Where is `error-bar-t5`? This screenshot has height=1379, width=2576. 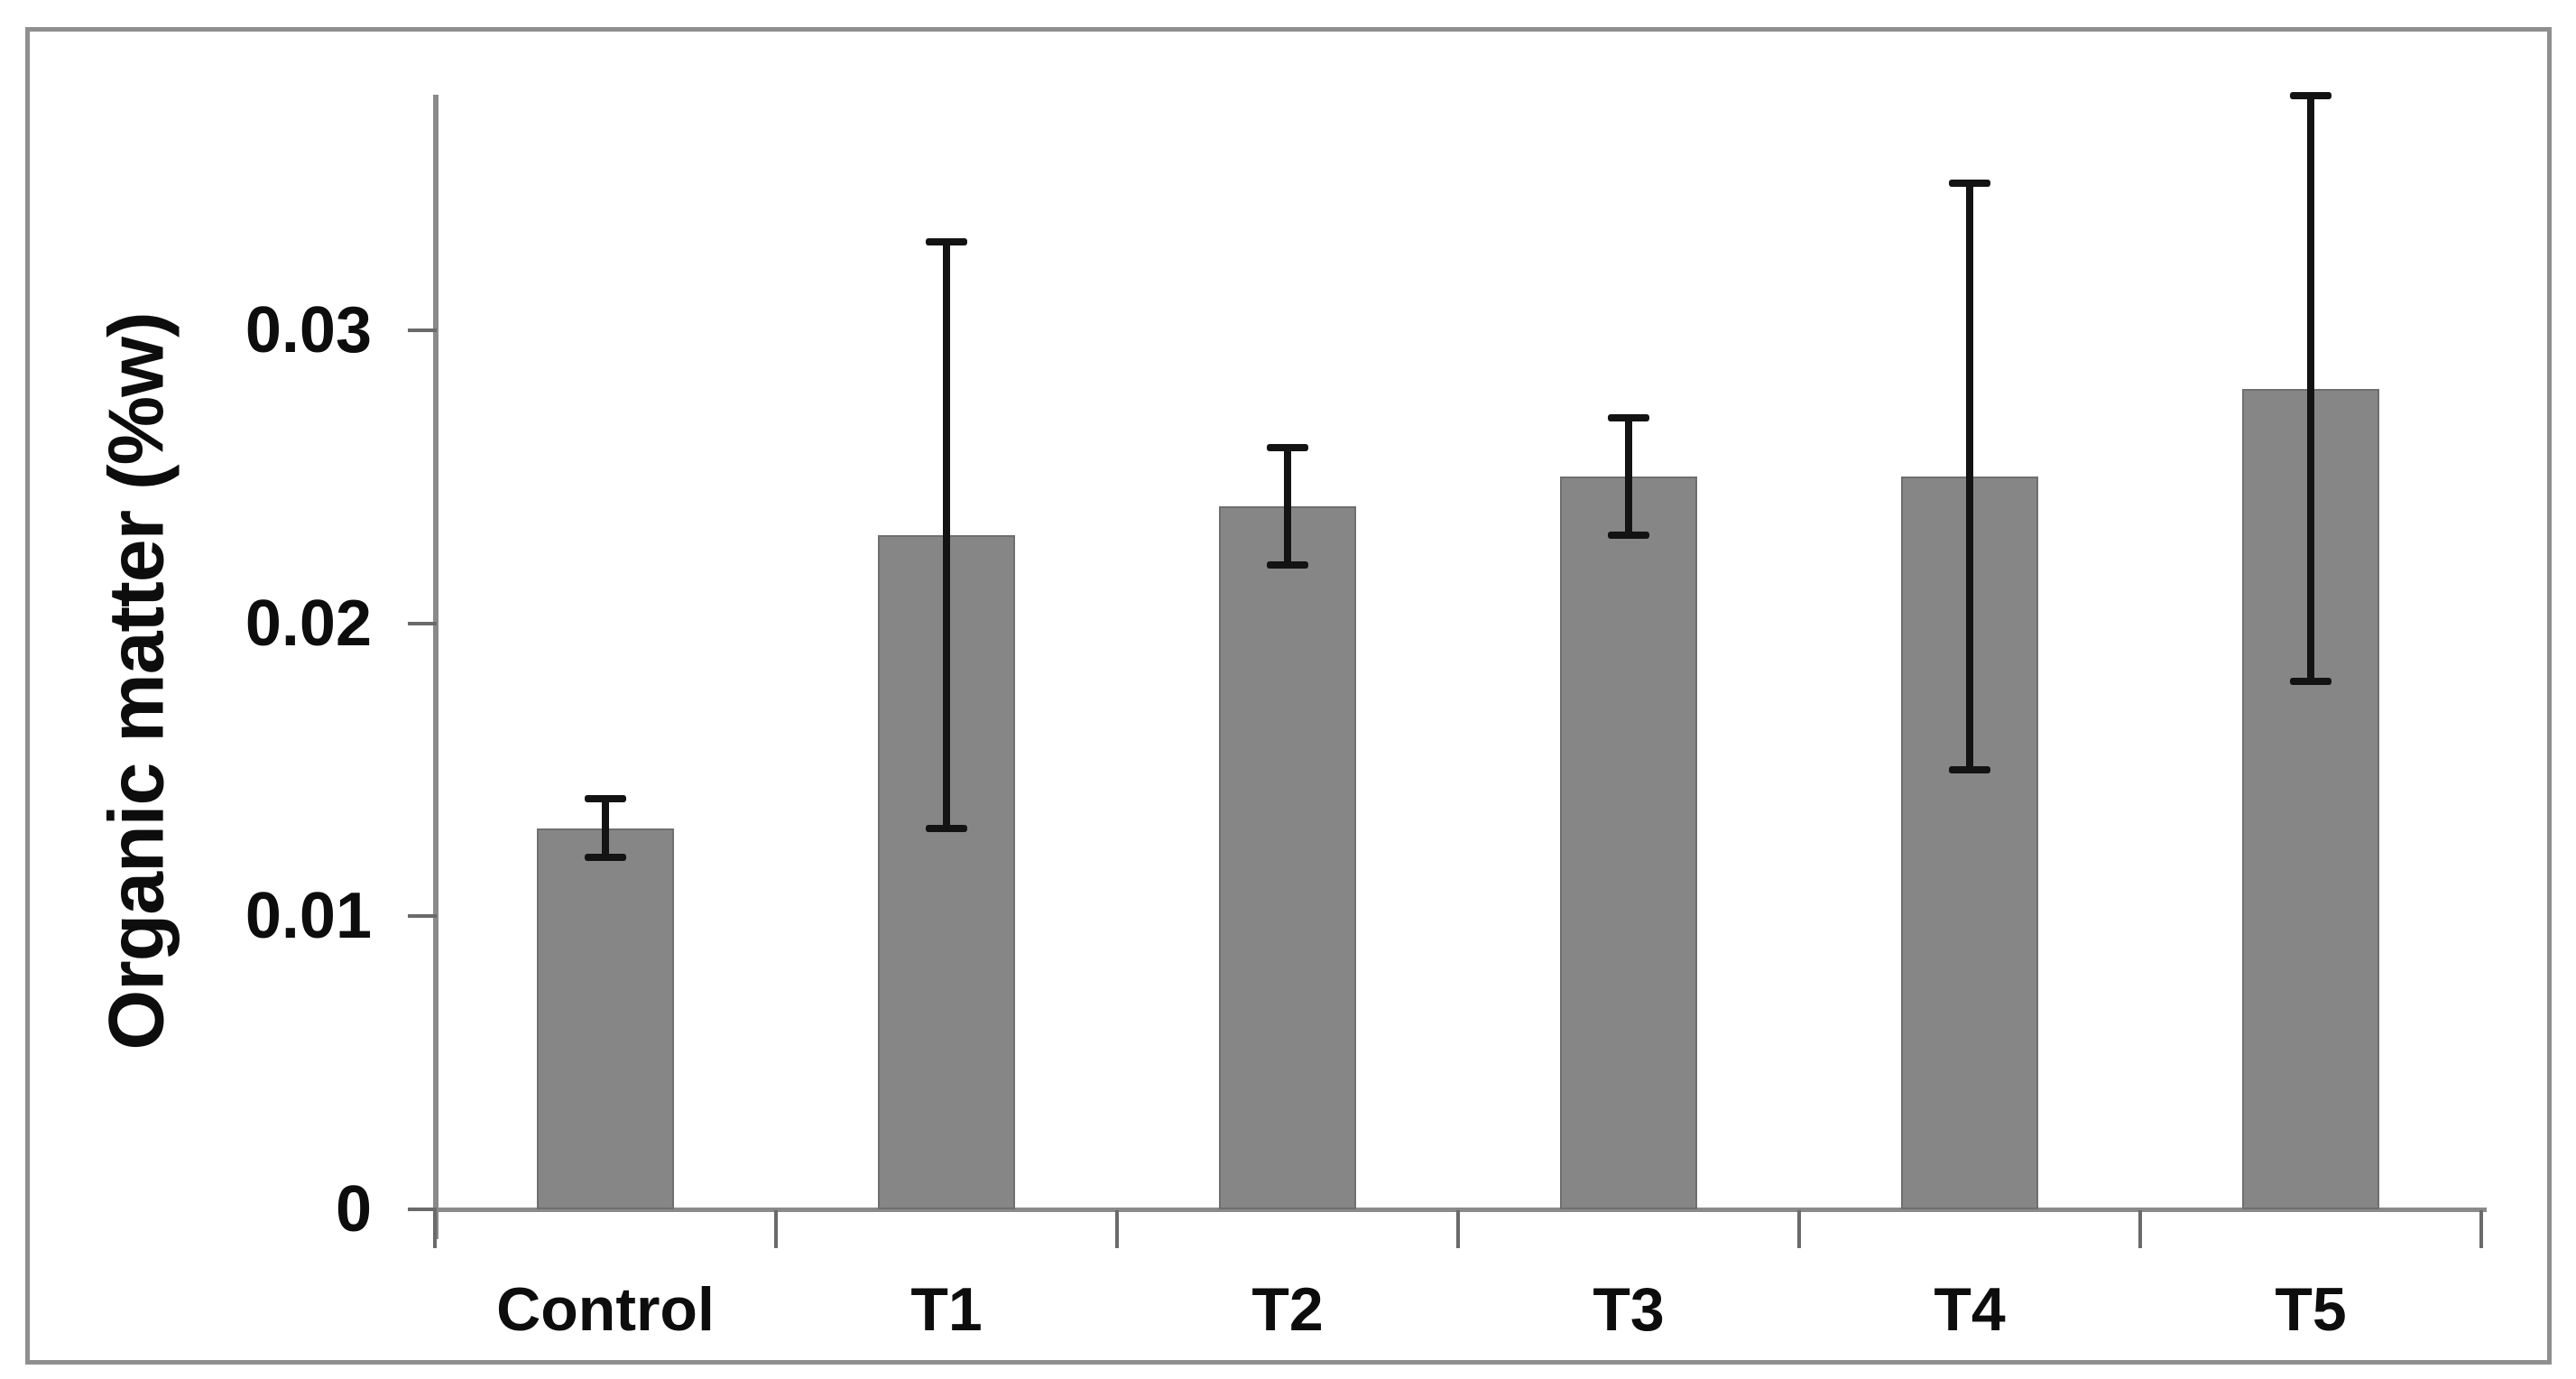 error-bar-t5 is located at coordinates (2310, 389).